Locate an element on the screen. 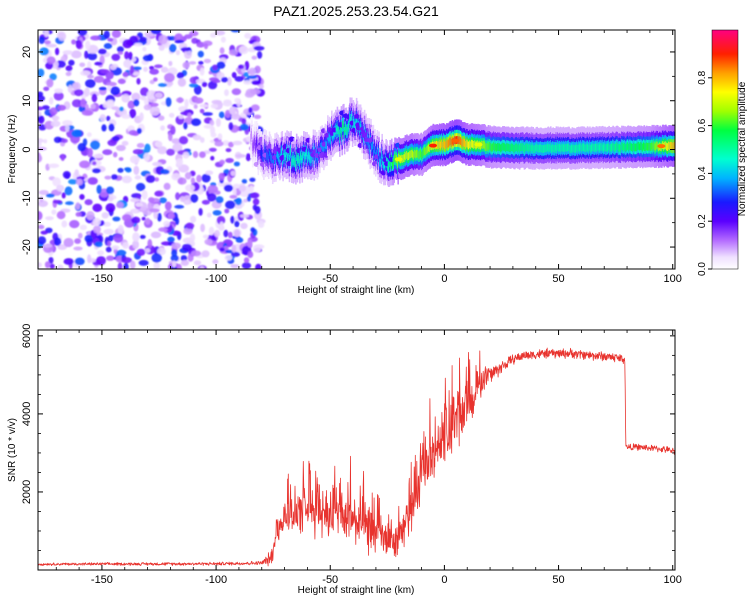  spectrogram-x-tick-label: 50 is located at coordinates (558, 279).